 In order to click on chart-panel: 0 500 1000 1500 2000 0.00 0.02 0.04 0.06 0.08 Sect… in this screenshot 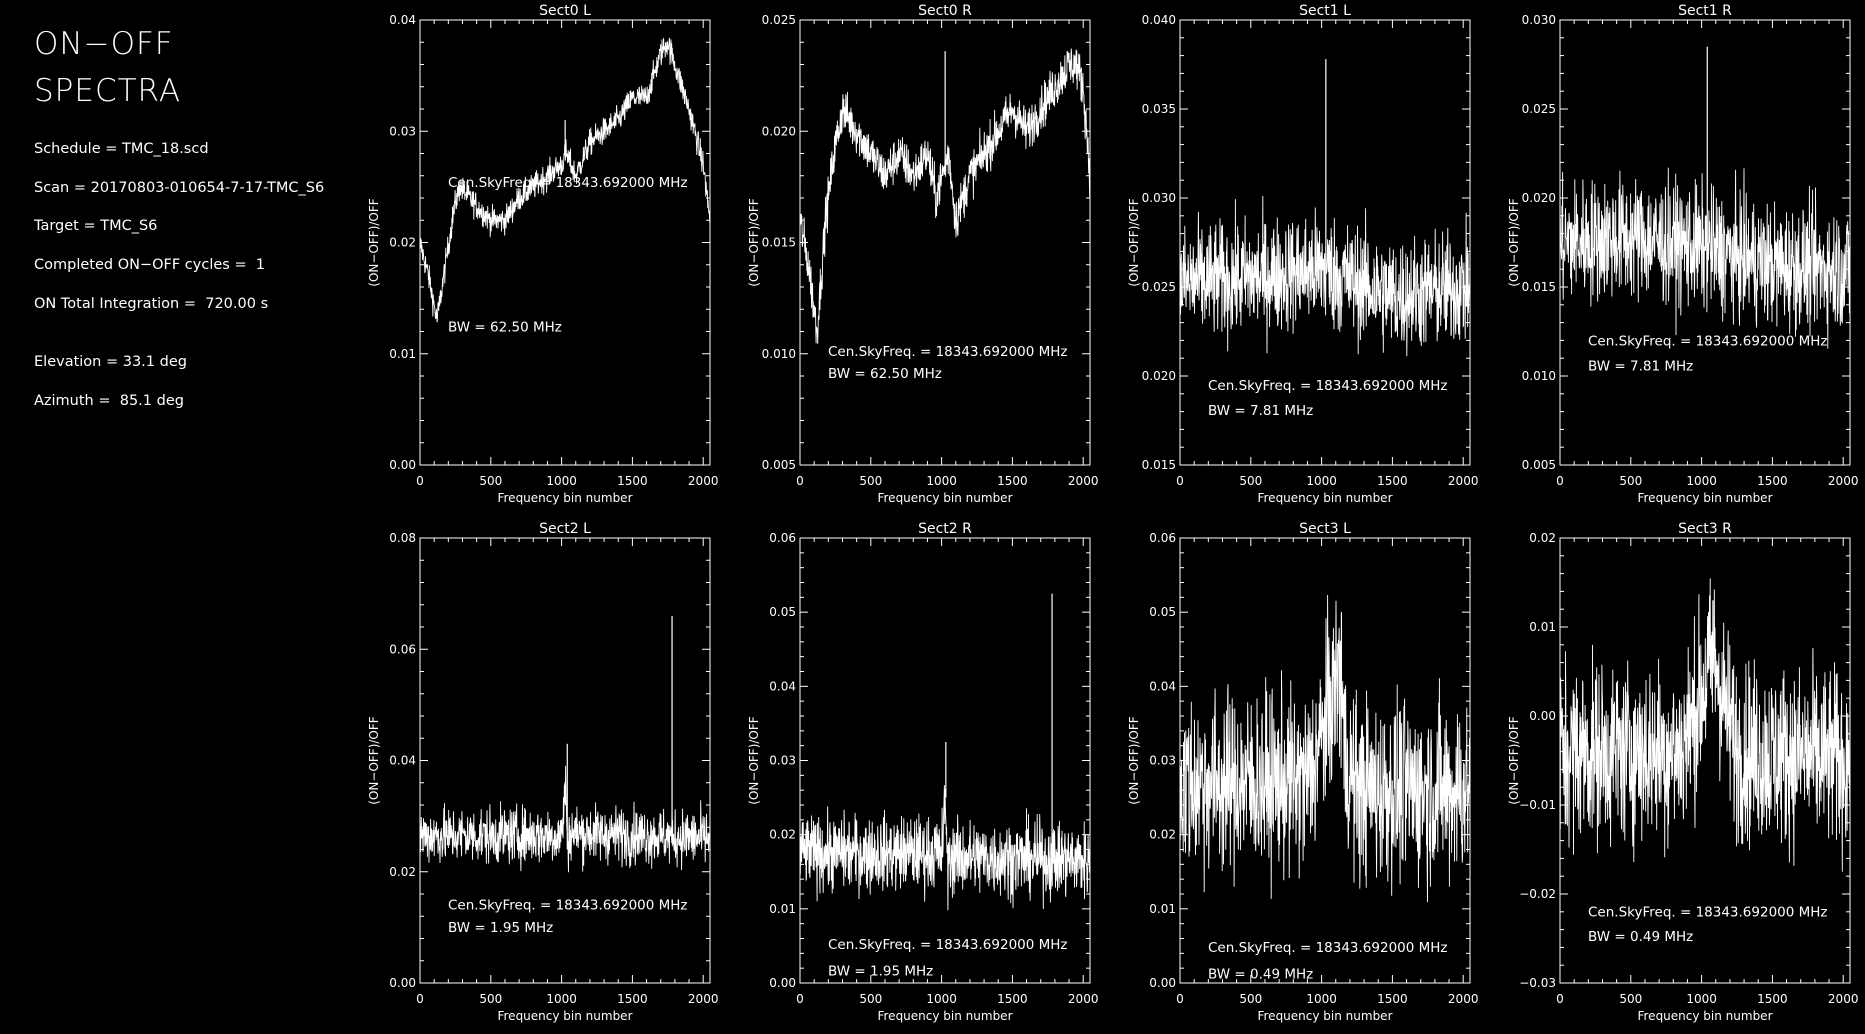, I will do `click(542, 772)`.